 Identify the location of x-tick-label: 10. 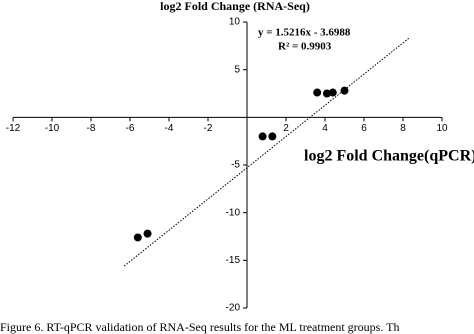
(442, 128).